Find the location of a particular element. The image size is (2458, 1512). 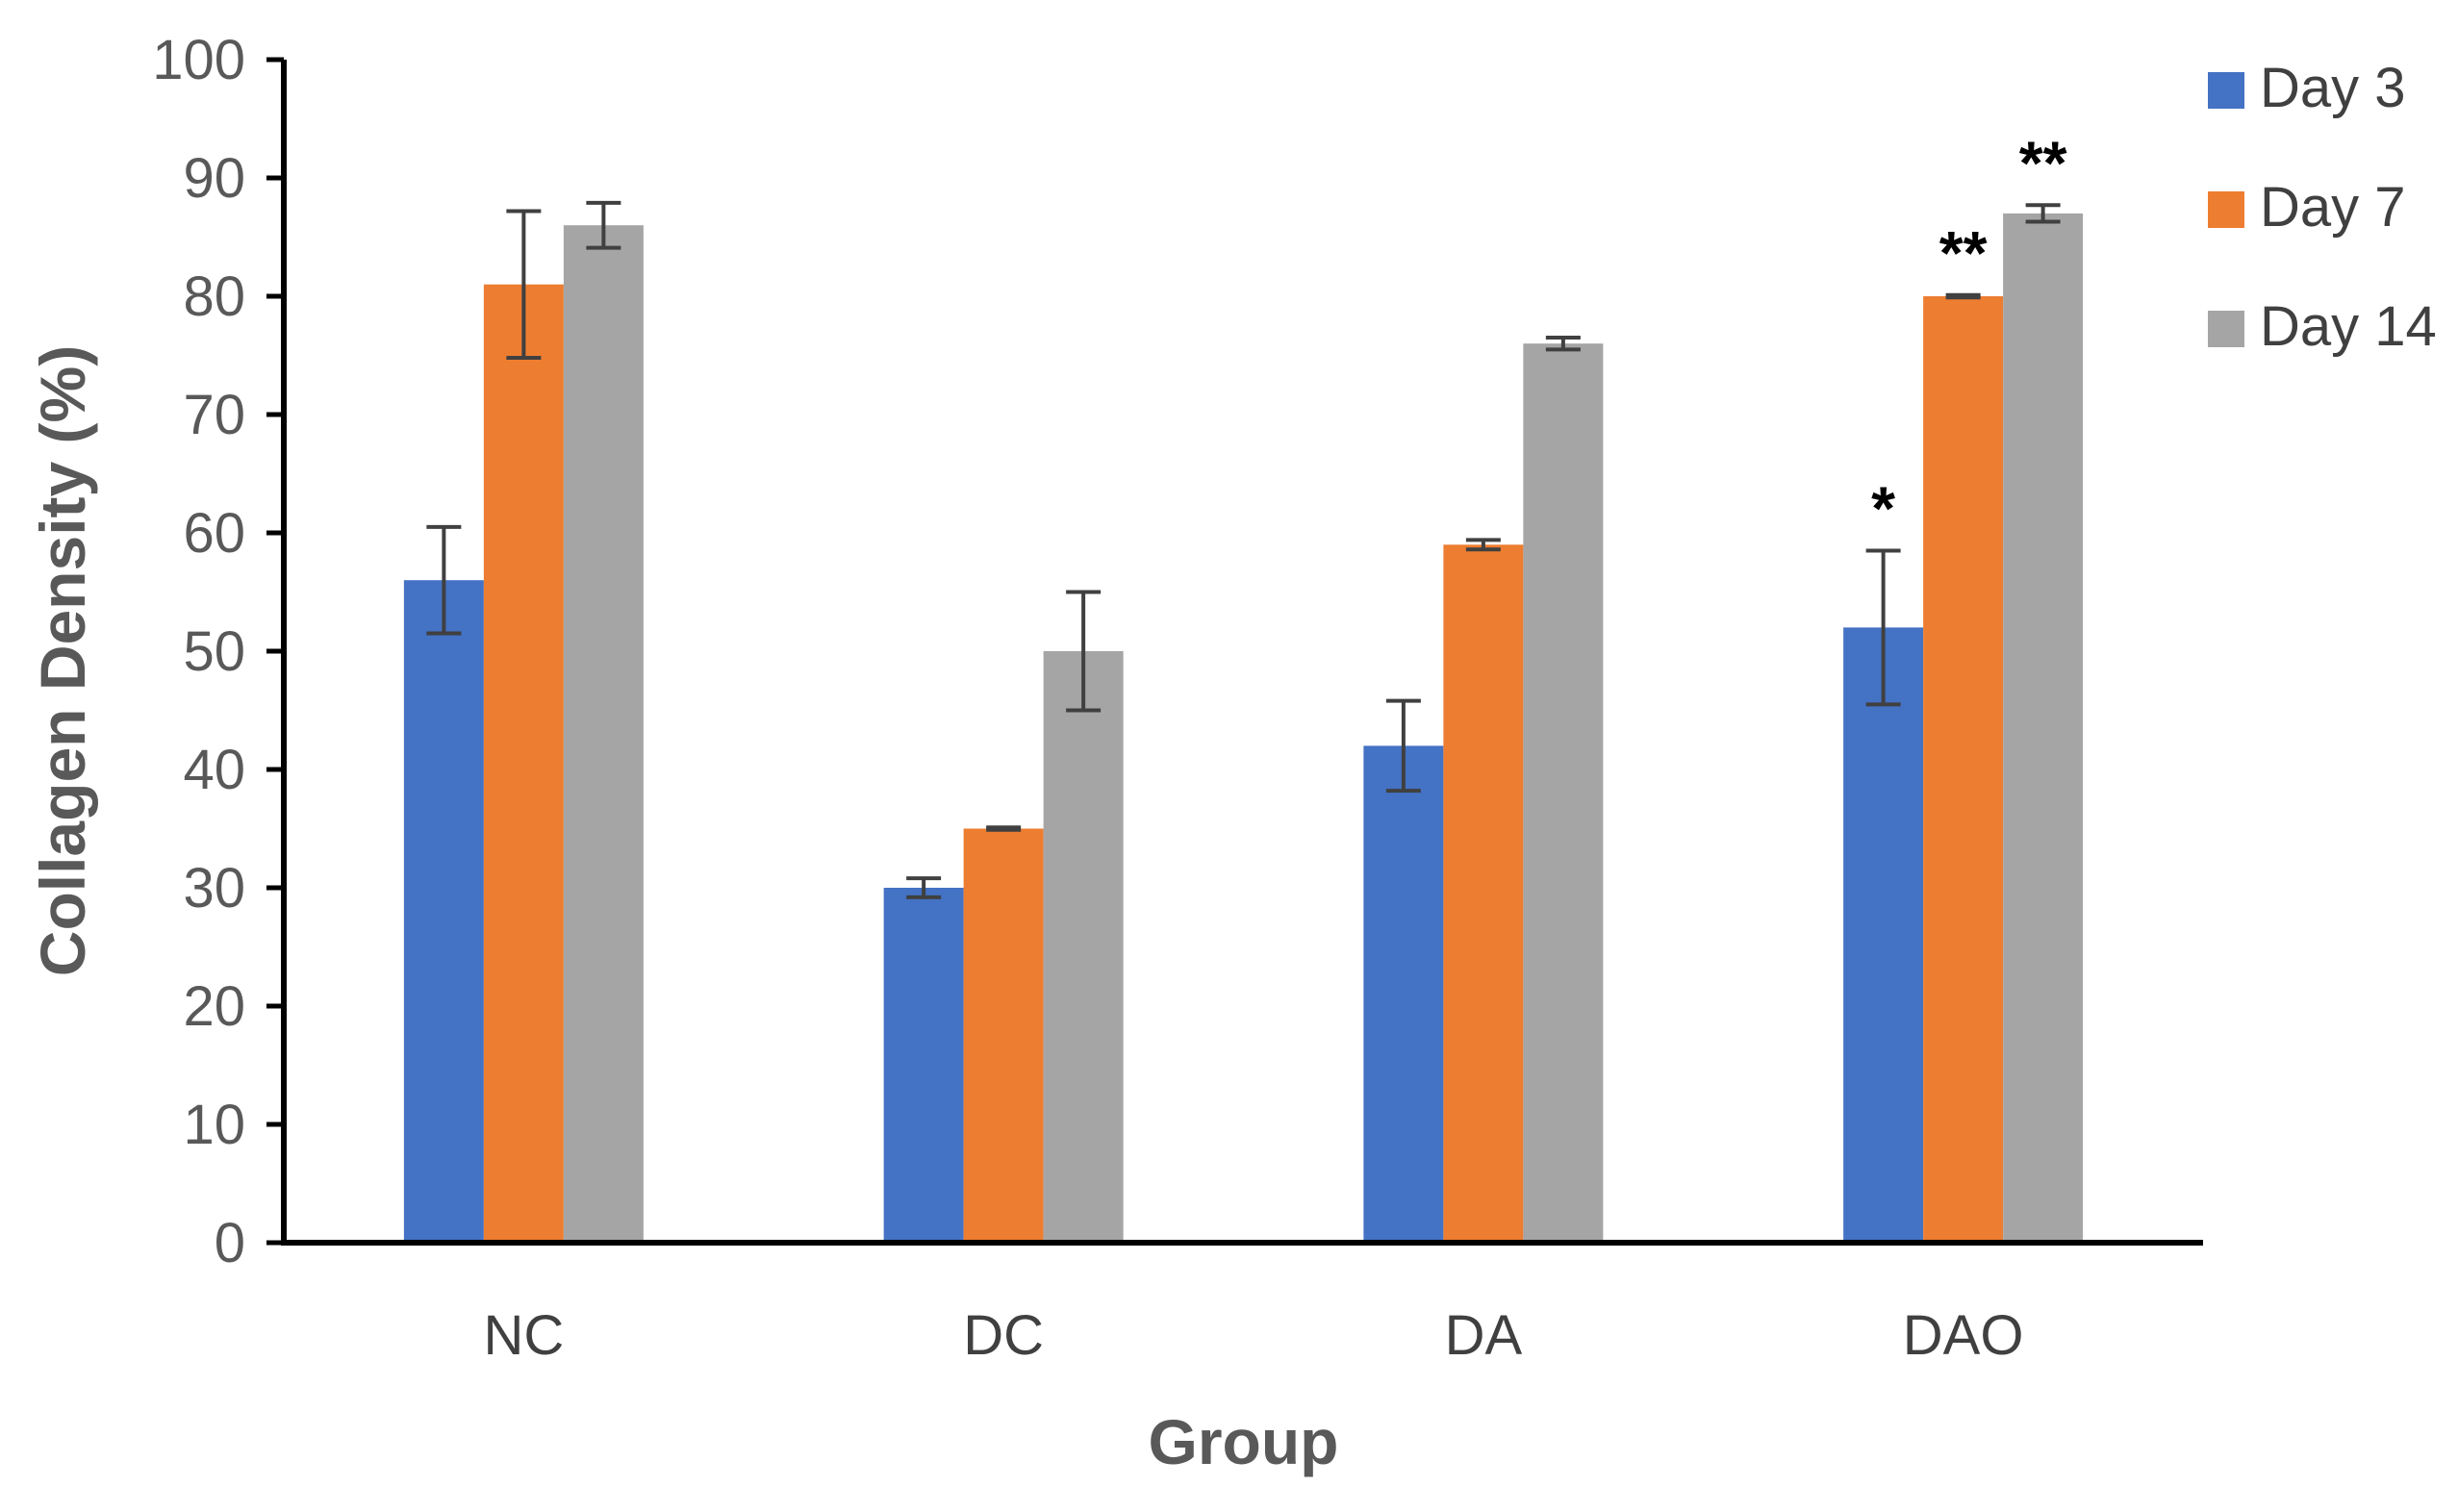

y-tick-label: 100 is located at coordinates (198, 60).